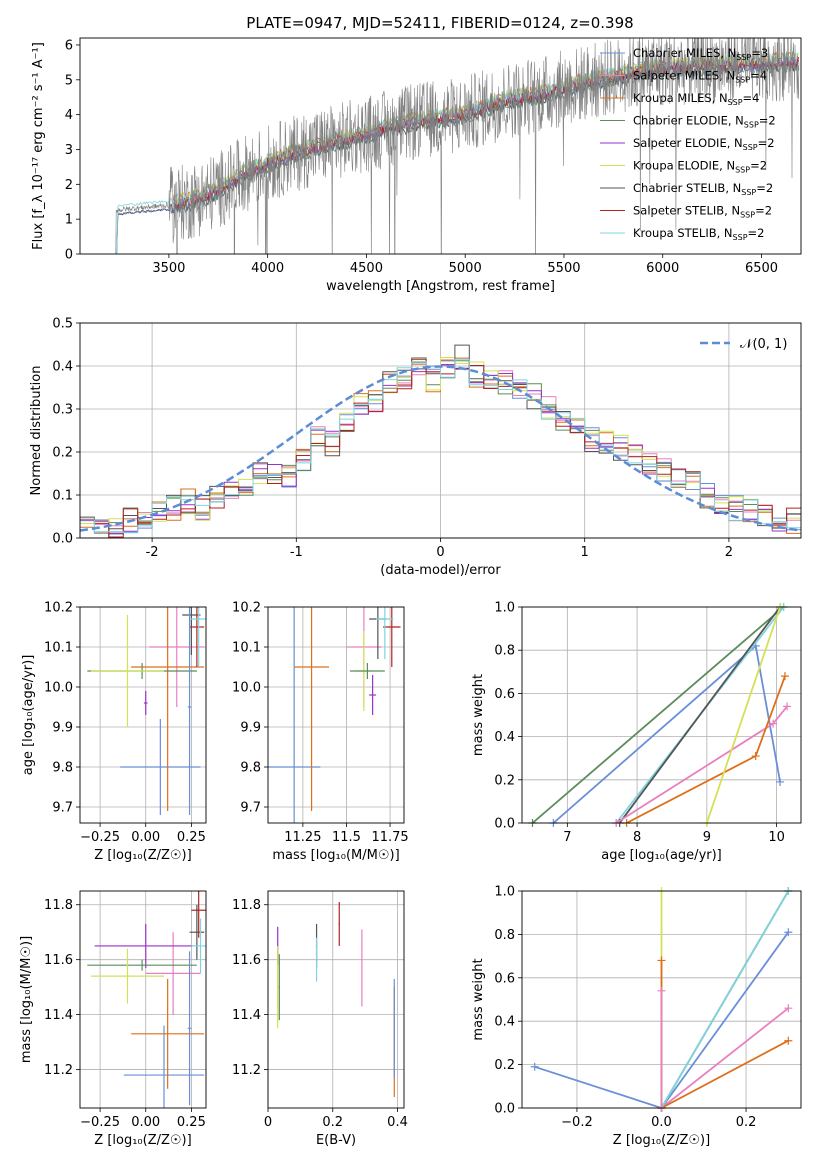  I want to click on weight-line-kroupa-miles, so click(725, 1073).